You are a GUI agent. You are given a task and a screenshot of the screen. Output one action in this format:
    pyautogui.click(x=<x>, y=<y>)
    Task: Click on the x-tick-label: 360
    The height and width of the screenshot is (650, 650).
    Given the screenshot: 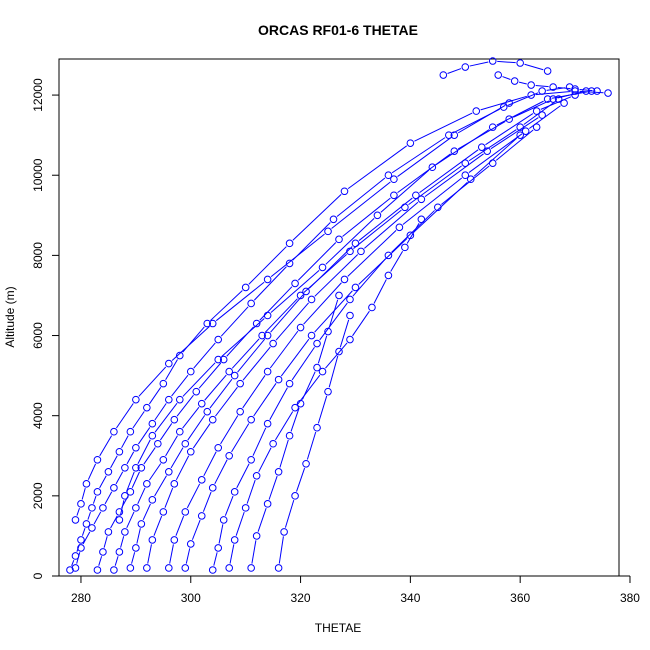 What is the action you would take?
    pyautogui.click(x=520, y=598)
    